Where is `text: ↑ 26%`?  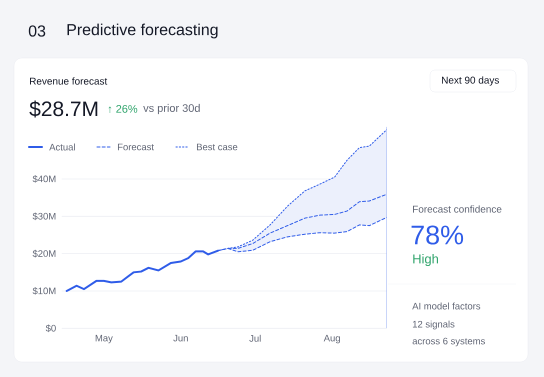
text: ↑ 26% is located at coordinates (123, 109).